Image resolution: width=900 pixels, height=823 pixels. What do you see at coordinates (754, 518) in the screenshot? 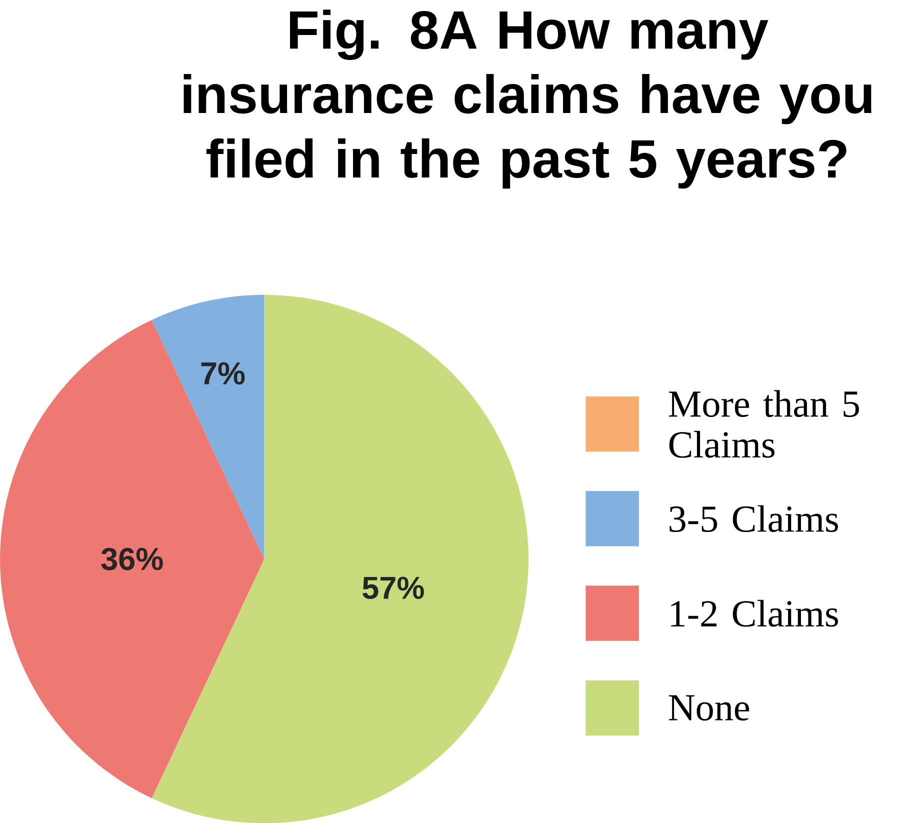
I see `legend-label: 3-5 Claims` at bounding box center [754, 518].